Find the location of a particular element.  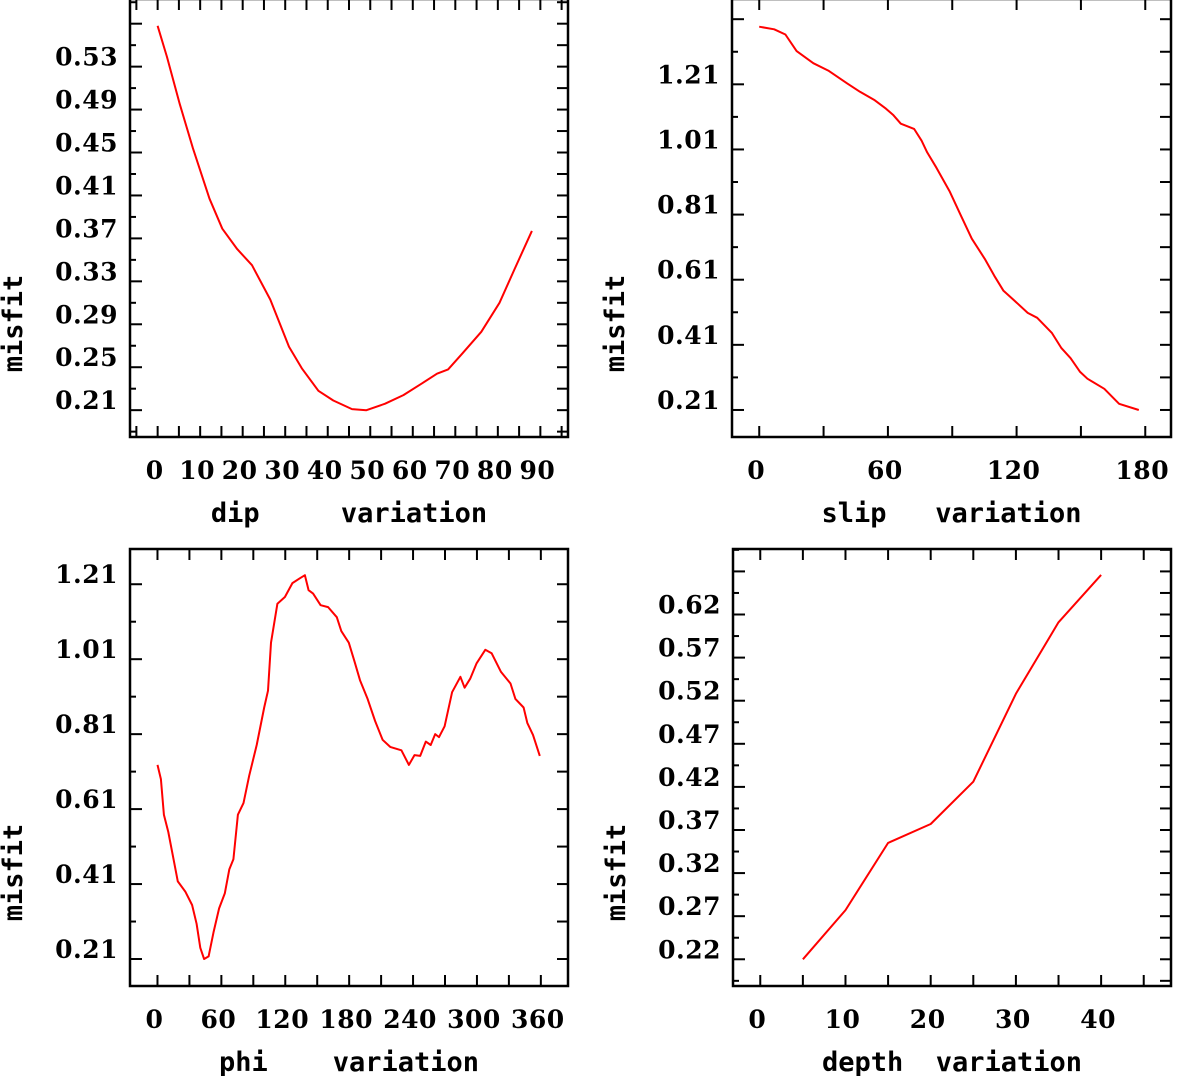

x-tick-label: 70 is located at coordinates (452, 470).